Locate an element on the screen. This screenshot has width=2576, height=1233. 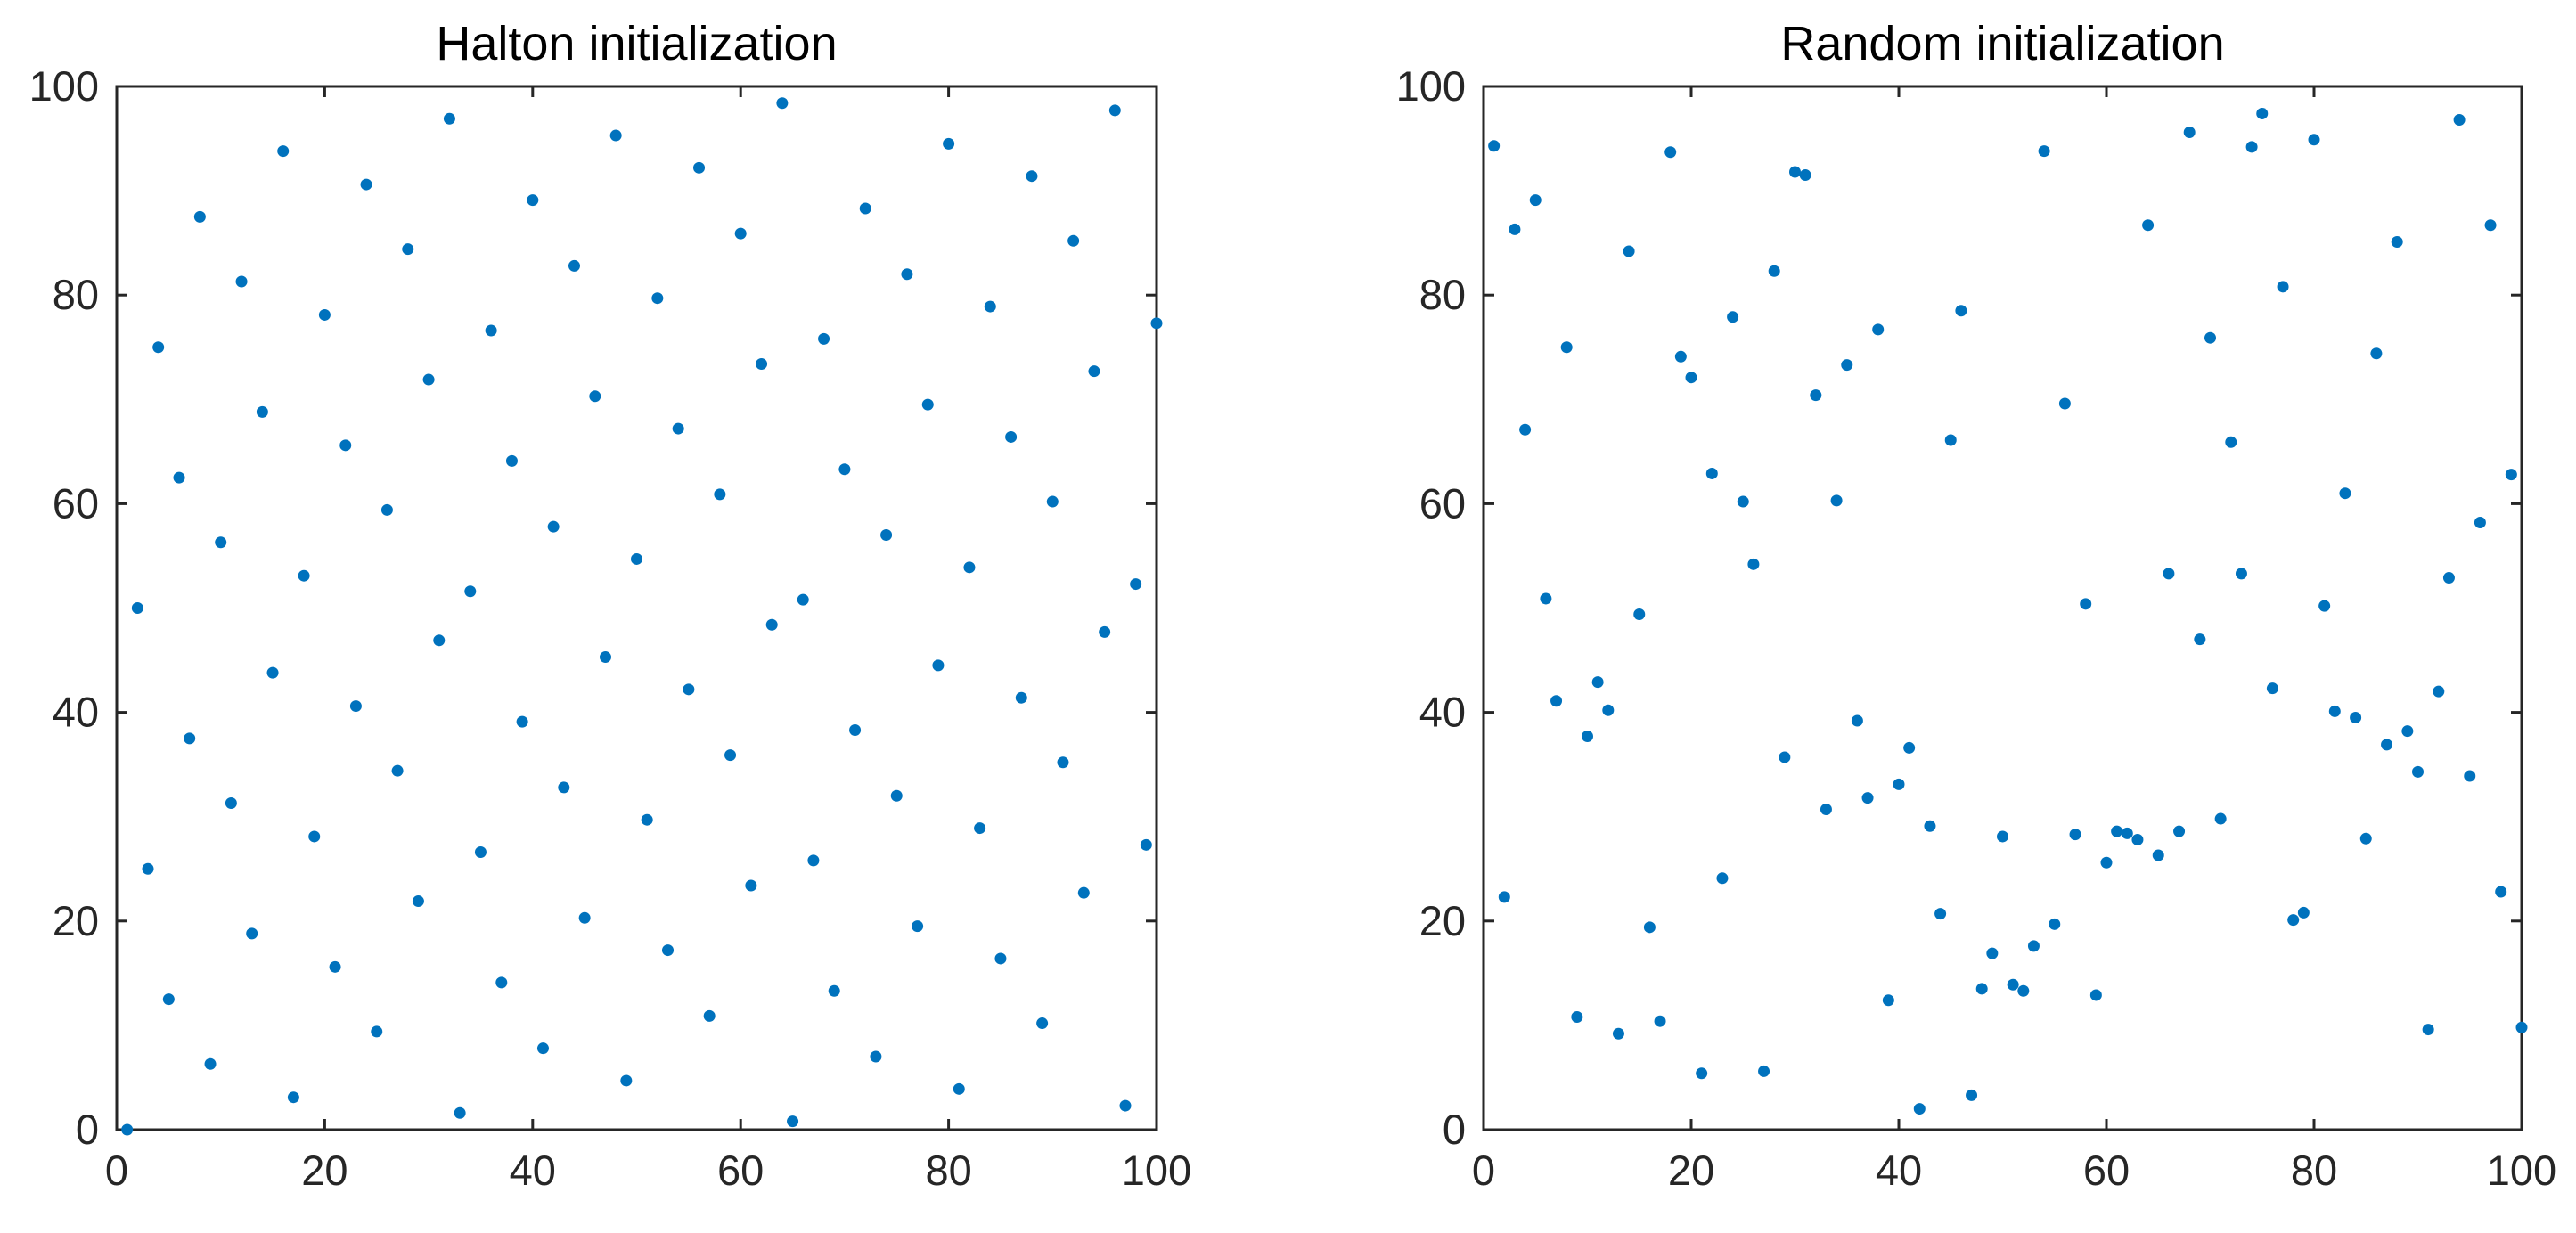
x-tick-label: 80 is located at coordinates (2314, 1170).